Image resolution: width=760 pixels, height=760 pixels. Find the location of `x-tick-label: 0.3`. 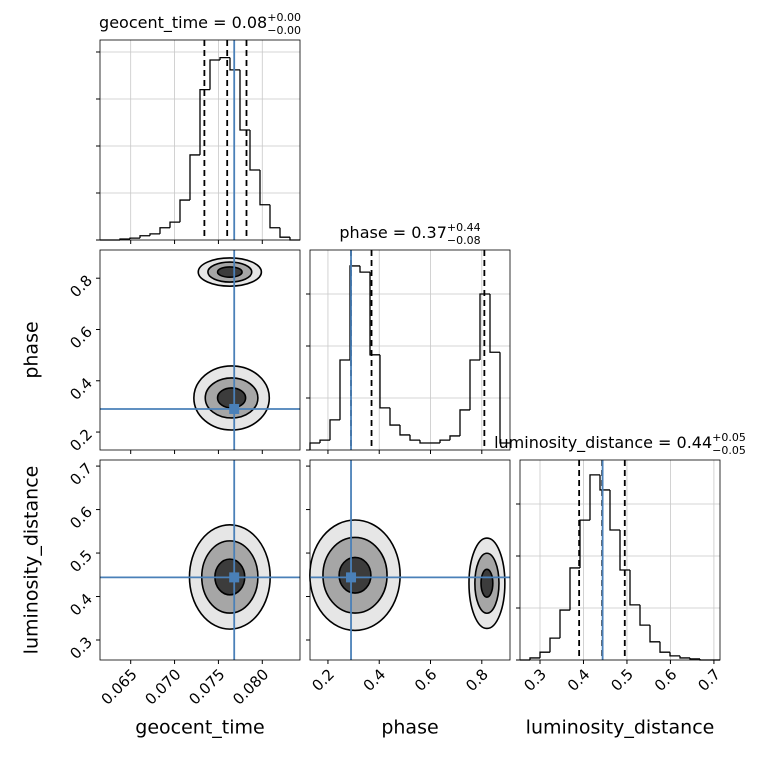

x-tick-label: 0.3 is located at coordinates (535, 680).